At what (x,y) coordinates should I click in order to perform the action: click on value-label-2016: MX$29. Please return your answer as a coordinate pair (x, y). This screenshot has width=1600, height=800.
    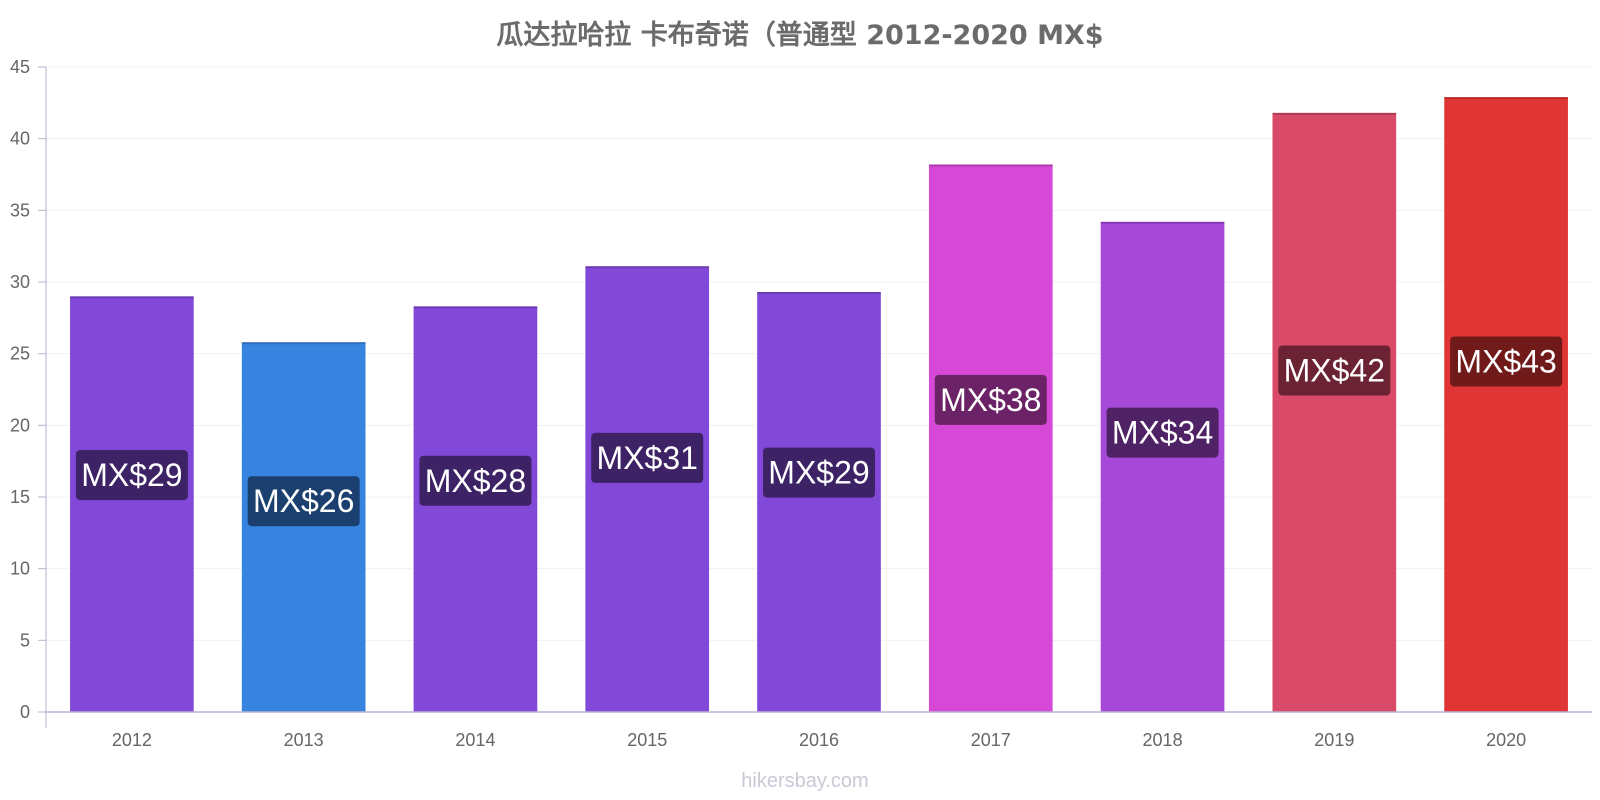
    Looking at the image, I should click on (818, 473).